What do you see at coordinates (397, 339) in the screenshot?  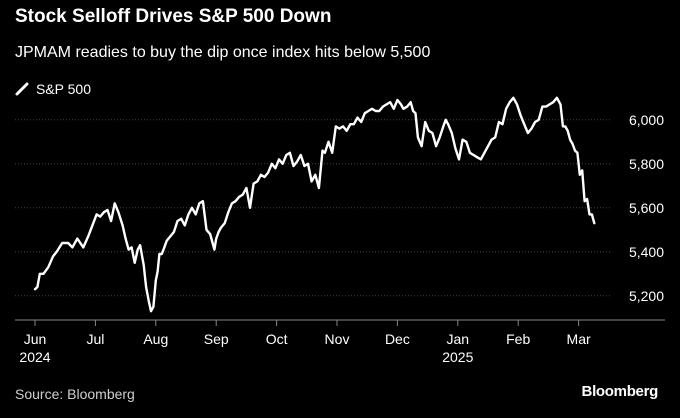 I see `x-tick-label: Dec` at bounding box center [397, 339].